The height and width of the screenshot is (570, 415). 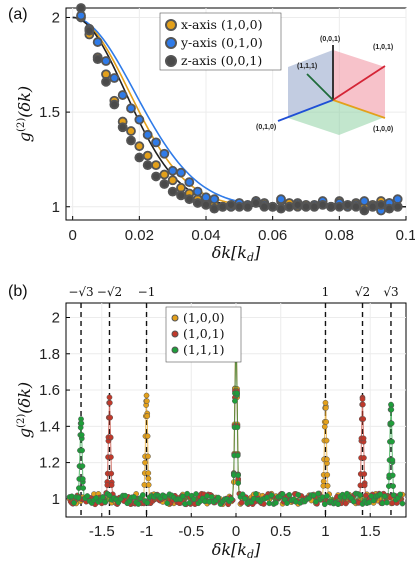 What do you see at coordinates (24, 114) in the screenshot?
I see `panel-a-ylabel: g(2)(δk)` at bounding box center [24, 114].